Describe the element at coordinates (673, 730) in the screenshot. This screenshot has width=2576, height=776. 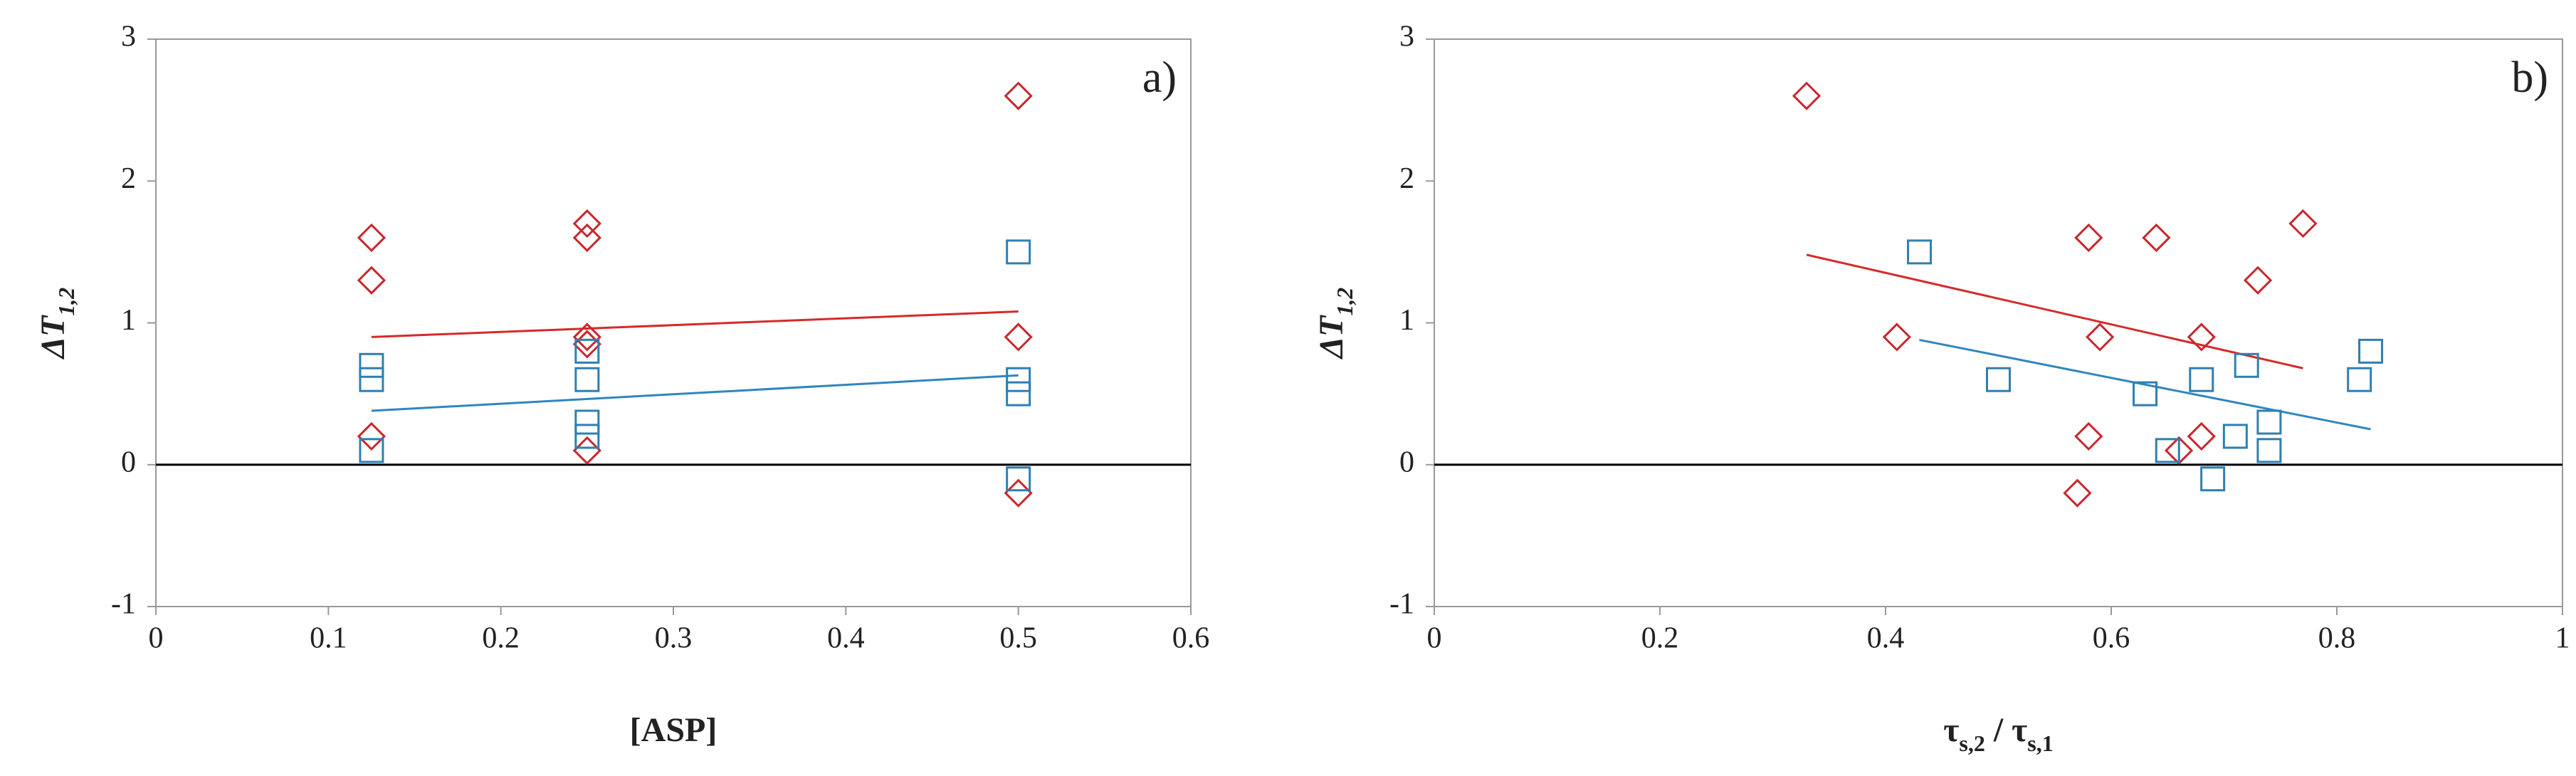
I see `x-axis-title: [ASP]` at that location.